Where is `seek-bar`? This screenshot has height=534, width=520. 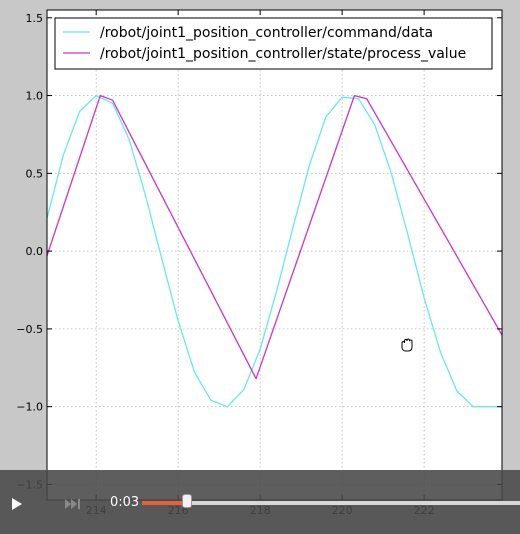 seek-bar is located at coordinates (331, 501).